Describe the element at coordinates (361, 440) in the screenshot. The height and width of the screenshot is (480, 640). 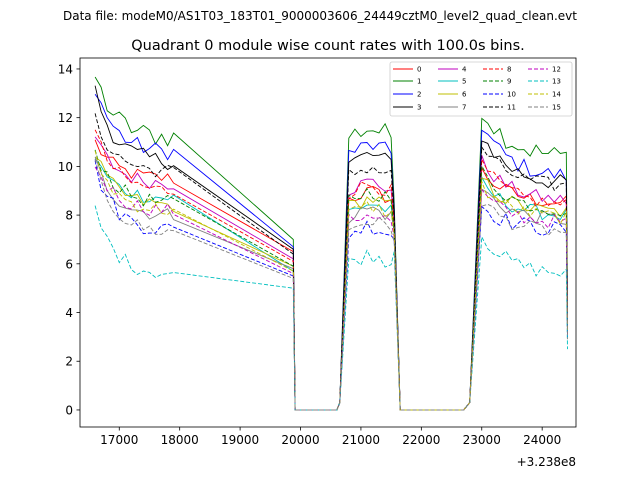
I see `x-tick-label: 21000` at that location.